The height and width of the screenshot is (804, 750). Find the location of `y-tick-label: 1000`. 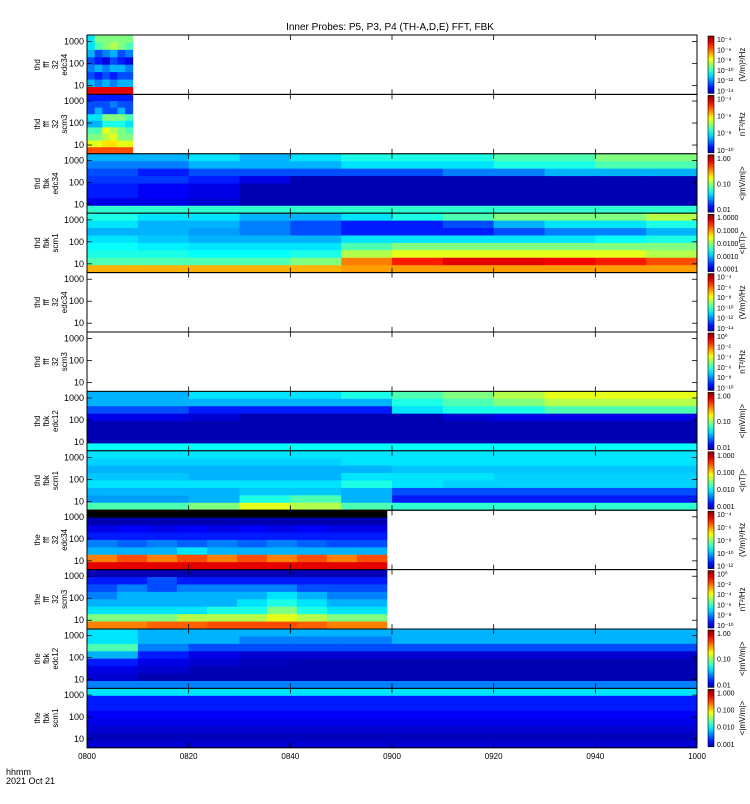

y-tick-label: 1000 is located at coordinates (74, 636).